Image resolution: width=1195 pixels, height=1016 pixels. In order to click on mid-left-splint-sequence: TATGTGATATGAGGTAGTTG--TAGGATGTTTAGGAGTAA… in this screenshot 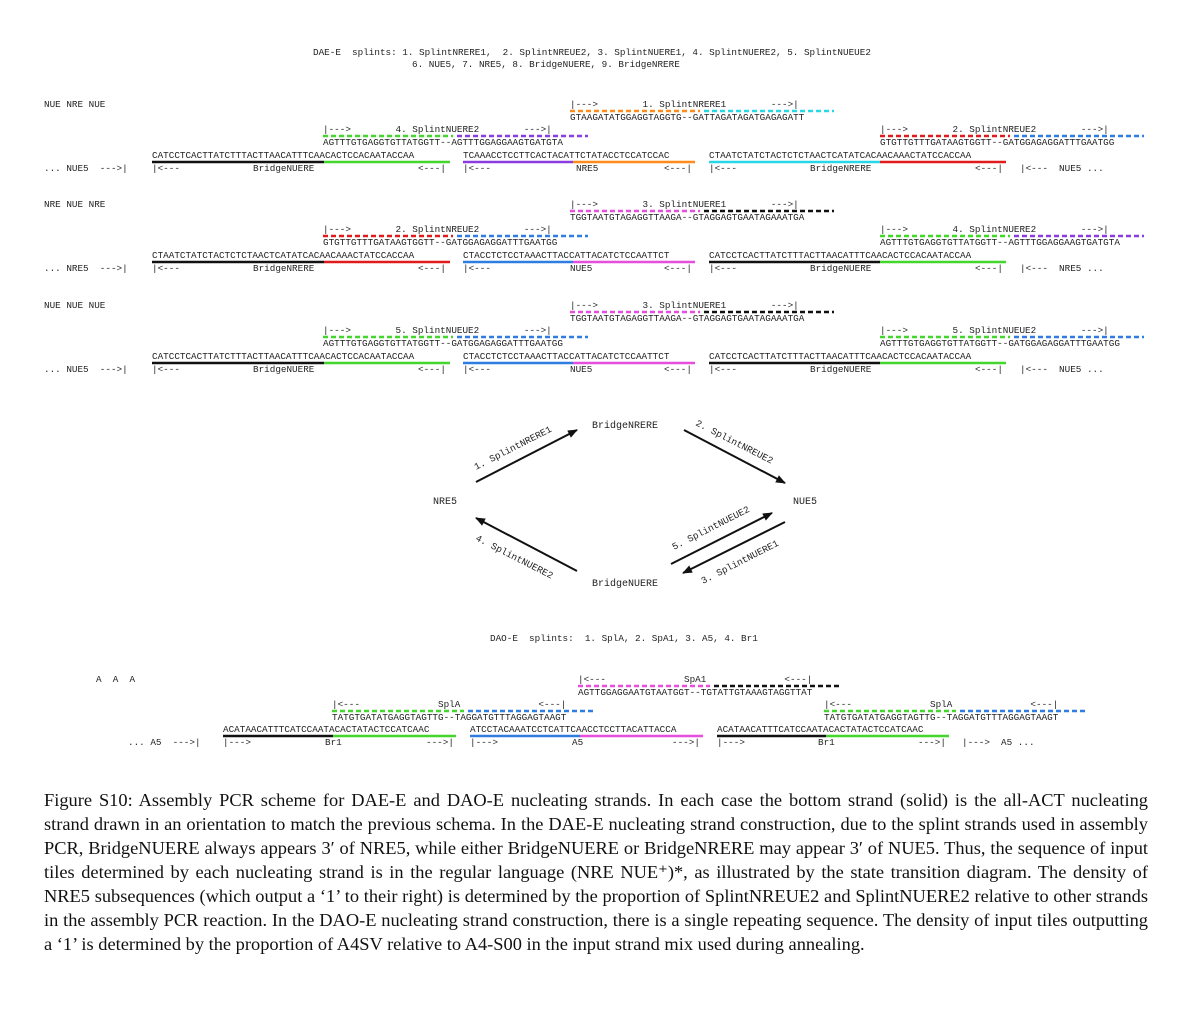, I will do `click(449, 717)`.